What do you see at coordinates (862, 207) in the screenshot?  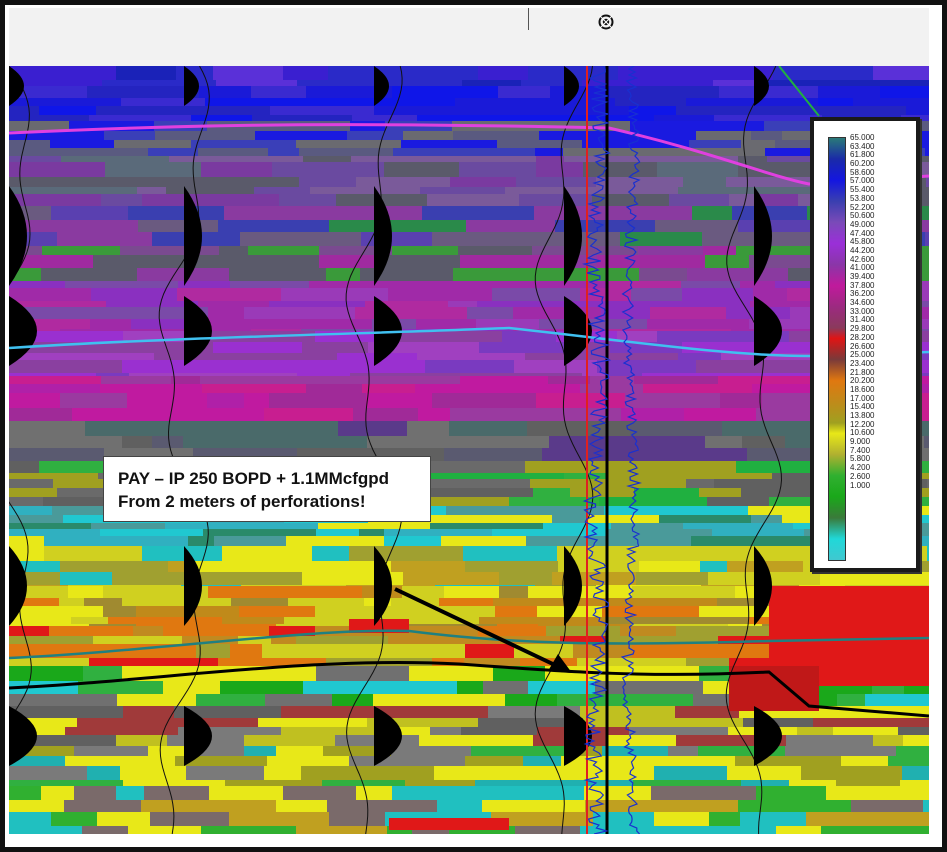 I see `legend-label: 52.200` at bounding box center [862, 207].